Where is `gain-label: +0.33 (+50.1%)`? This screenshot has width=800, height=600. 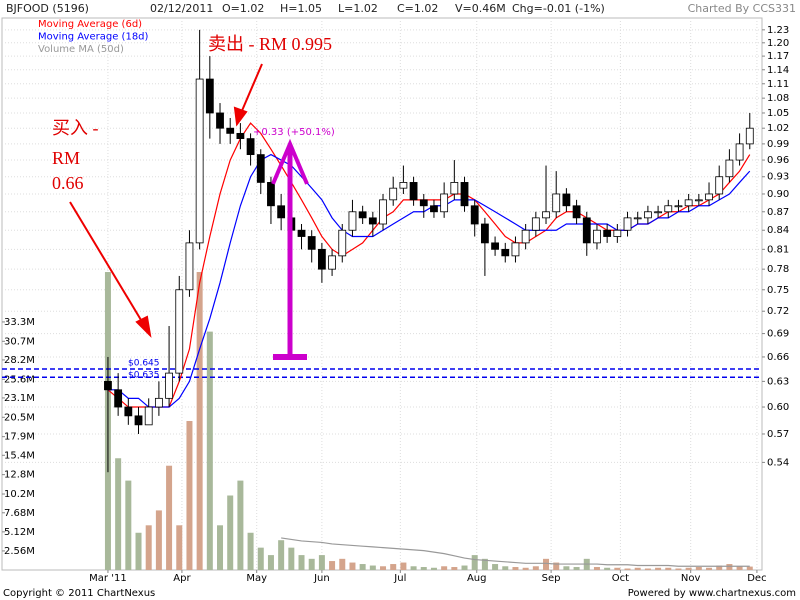 gain-label: +0.33 (+50.1%) is located at coordinates (294, 132).